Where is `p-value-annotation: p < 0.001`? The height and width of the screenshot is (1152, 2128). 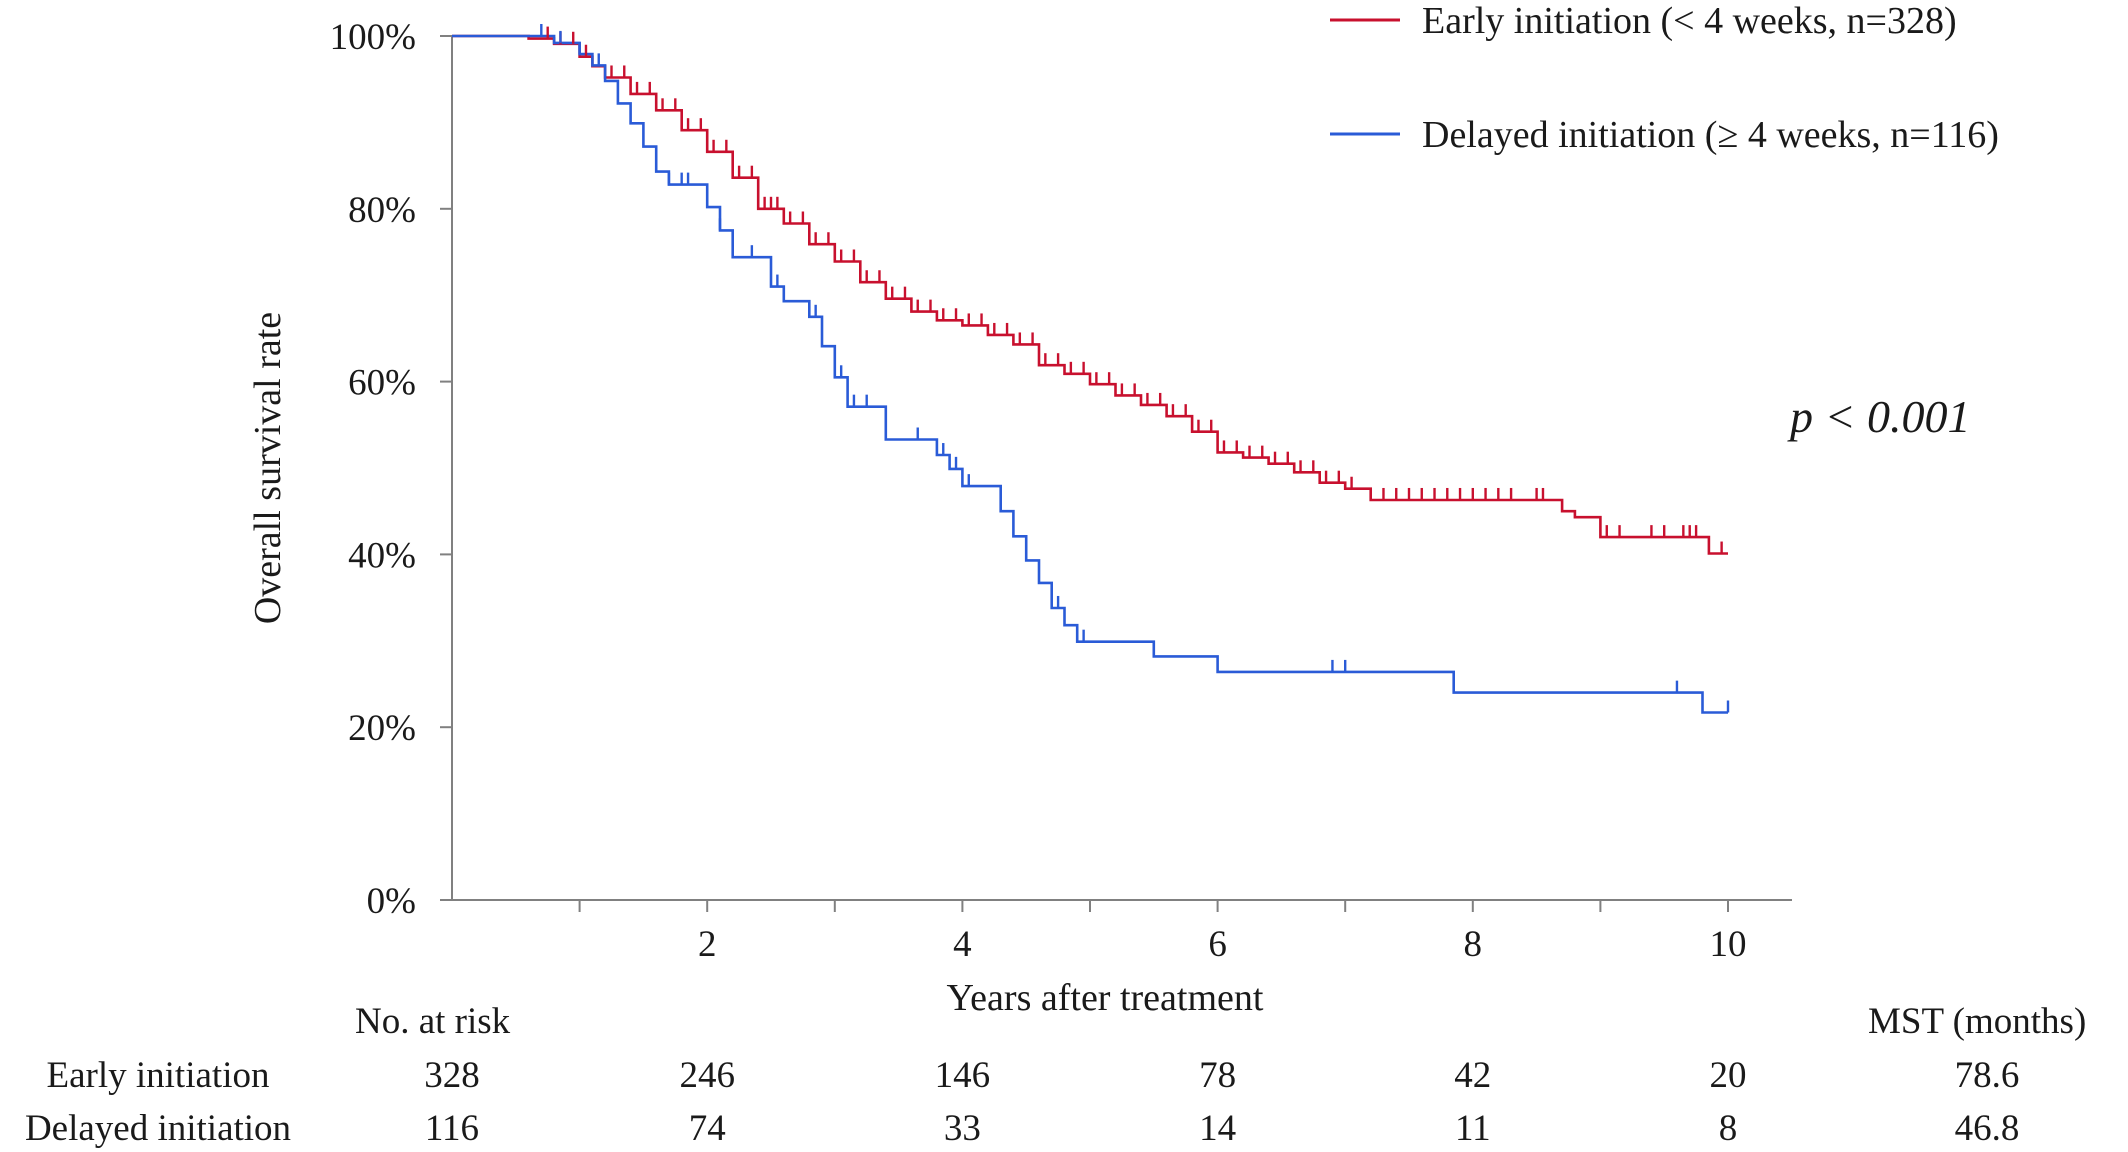
p-value-annotation: p < 0.001 is located at coordinates (1879, 416).